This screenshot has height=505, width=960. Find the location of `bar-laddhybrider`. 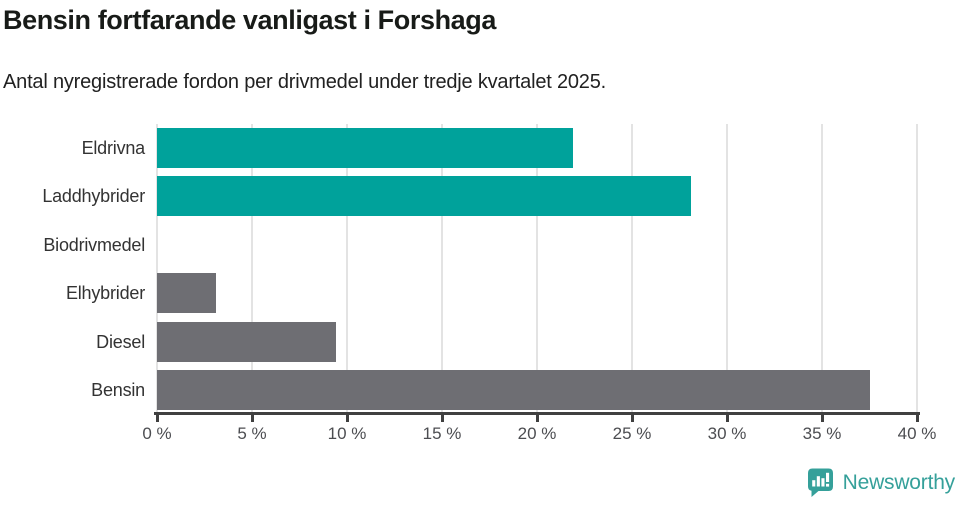

bar-laddhybrider is located at coordinates (424, 196).